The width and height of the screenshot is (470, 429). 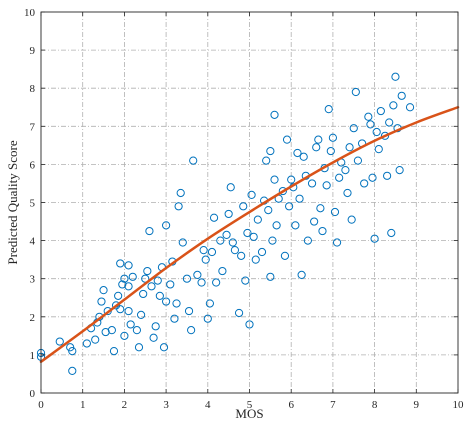 What do you see at coordinates (30, 13) in the screenshot?
I see `y-tick-label: 10` at bounding box center [30, 13].